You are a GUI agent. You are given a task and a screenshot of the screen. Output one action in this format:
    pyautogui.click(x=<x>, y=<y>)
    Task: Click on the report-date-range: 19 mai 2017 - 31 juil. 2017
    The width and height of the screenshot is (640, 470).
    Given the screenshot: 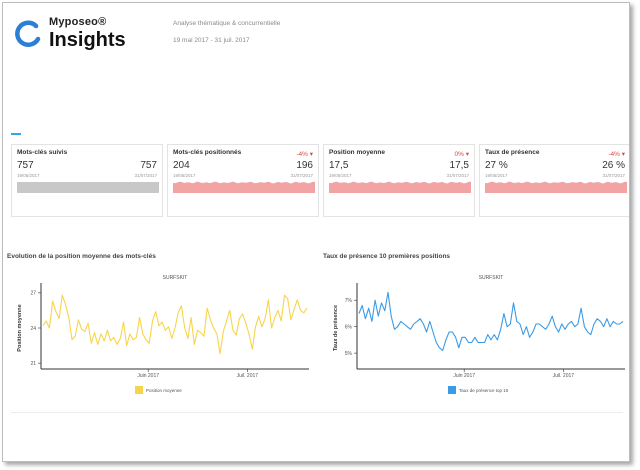 What is the action you would take?
    pyautogui.click(x=211, y=40)
    